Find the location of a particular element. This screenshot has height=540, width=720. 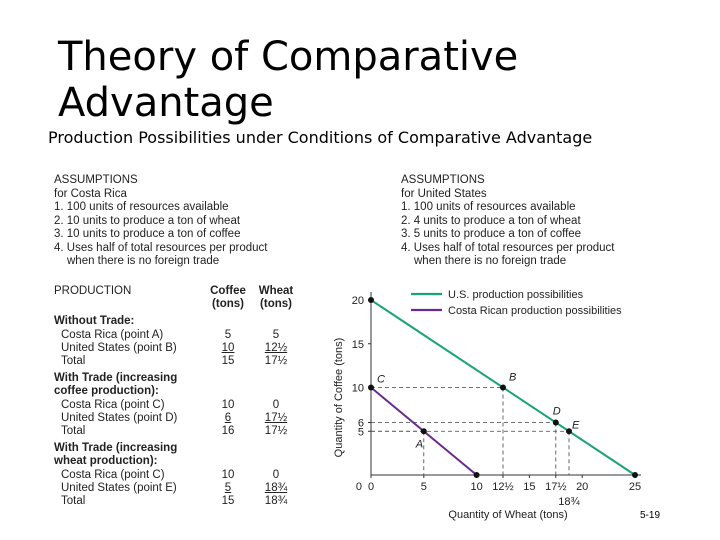

x-tick-label: 25 is located at coordinates (635, 487).